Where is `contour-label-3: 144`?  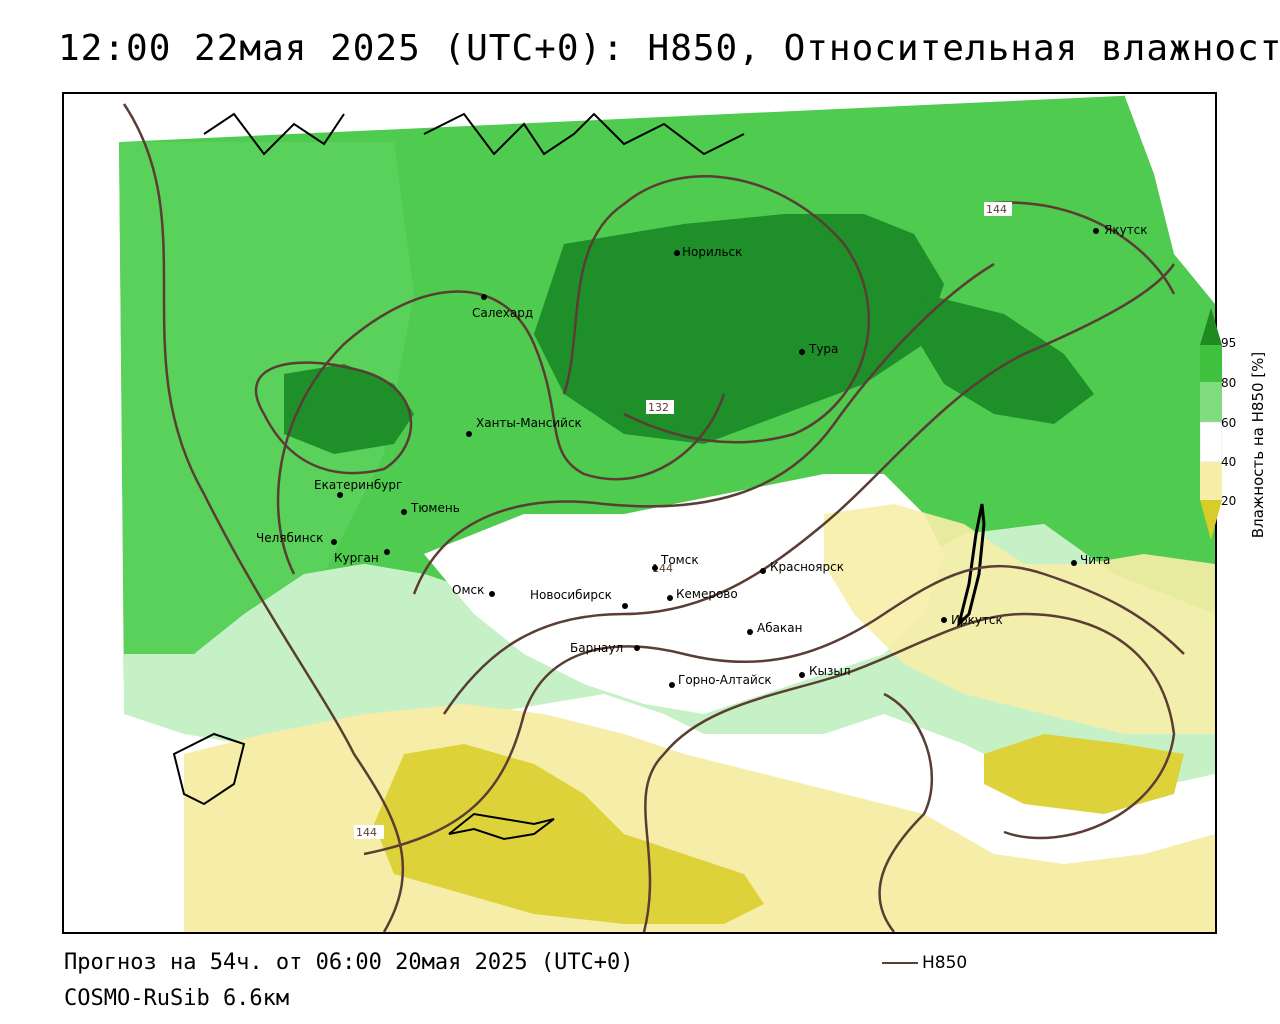
contour-label-3: 144 is located at coordinates (662, 568).